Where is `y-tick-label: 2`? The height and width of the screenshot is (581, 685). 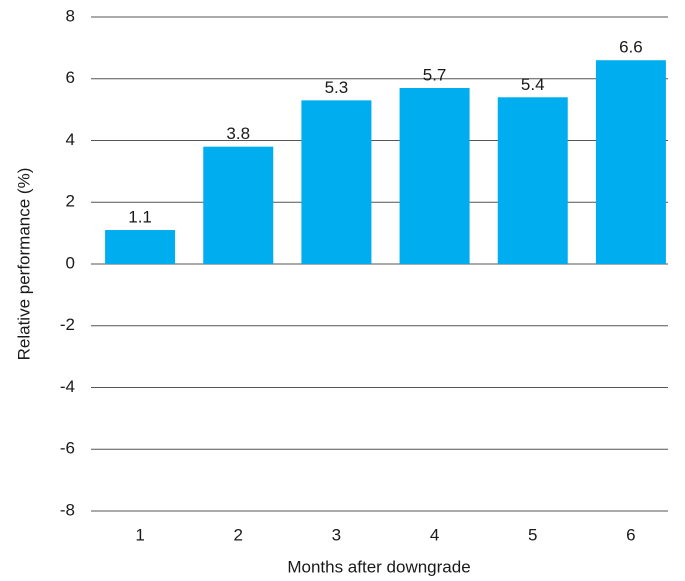
y-tick-label: 2 is located at coordinates (70, 201).